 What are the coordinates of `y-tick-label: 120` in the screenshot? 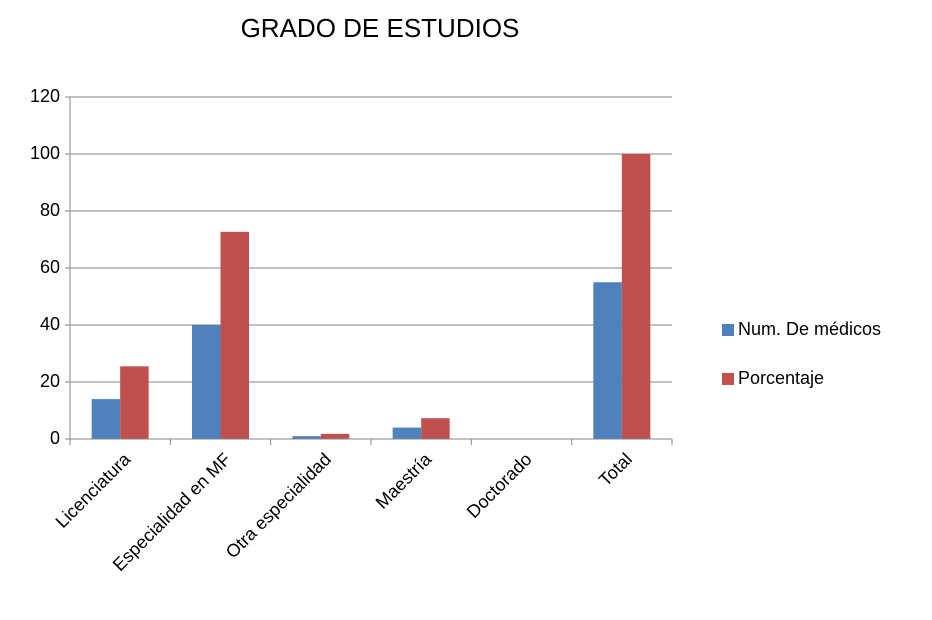 It's located at (45, 96).